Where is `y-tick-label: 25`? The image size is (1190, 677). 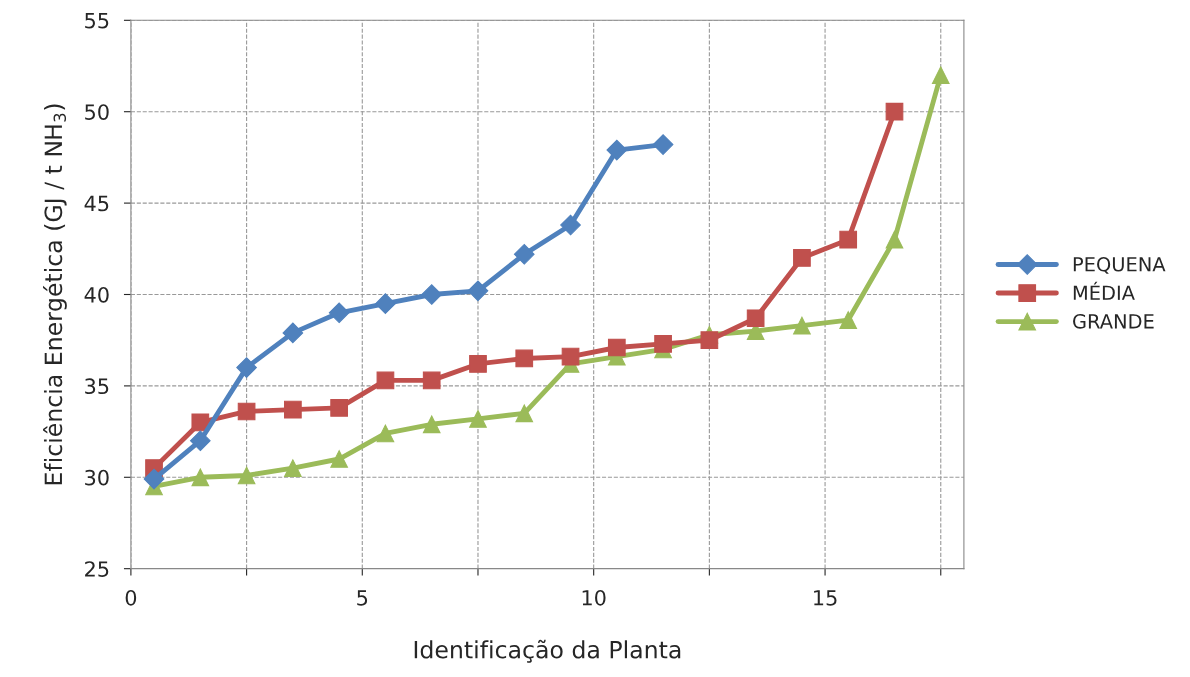 y-tick-label: 25 is located at coordinates (97, 569).